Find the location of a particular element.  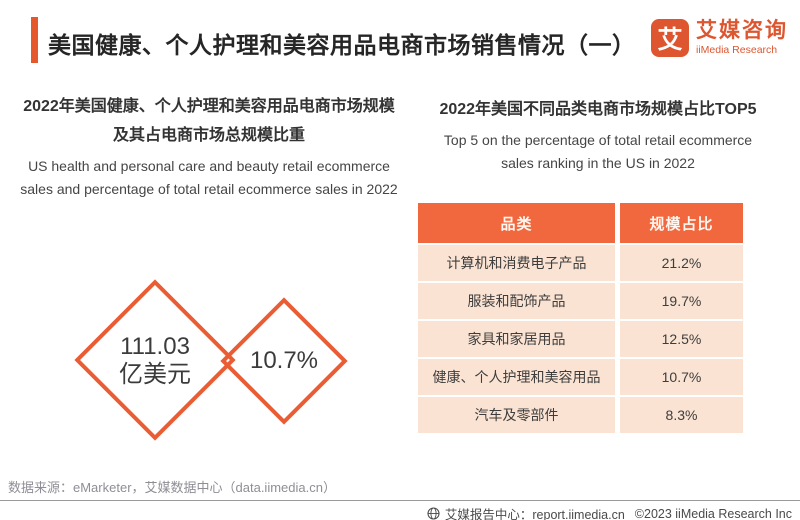

footer-divider is located at coordinates (400, 500).